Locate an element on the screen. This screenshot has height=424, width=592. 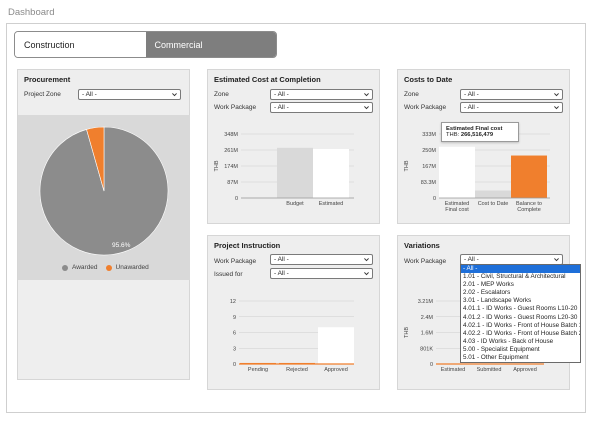
y-tick-label: 250M is located at coordinates (429, 151).